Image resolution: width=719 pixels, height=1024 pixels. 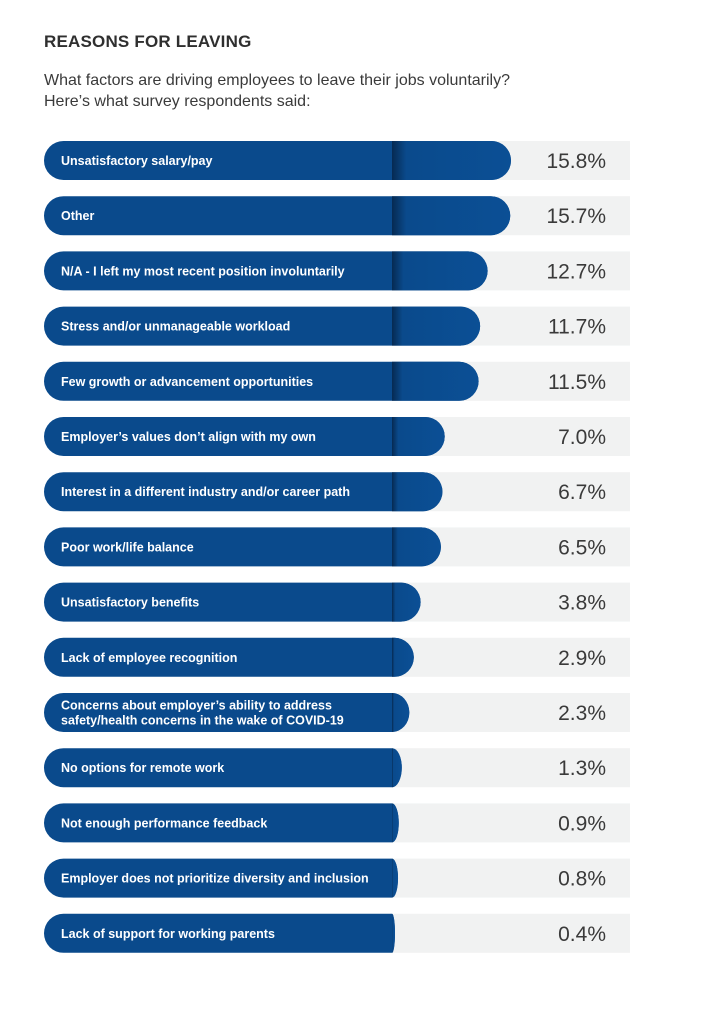 I want to click on chart-title: REASONS FOR LEAVING, so click(x=148, y=41).